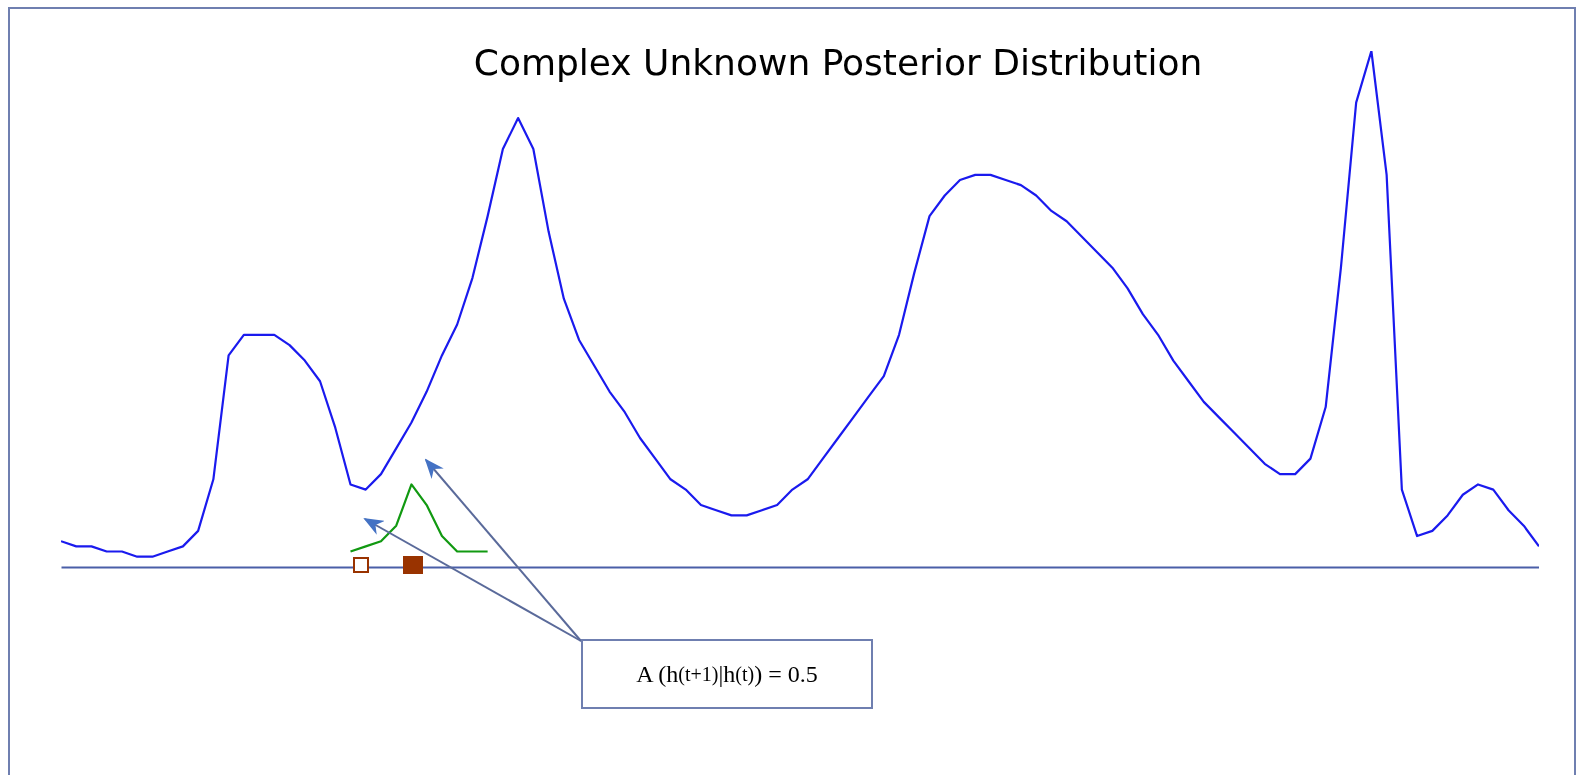 This screenshot has height=775, width=1593. Describe the element at coordinates (838, 62) in the screenshot. I see `chart-title: Complex Unknown Posterior Distribution` at that location.